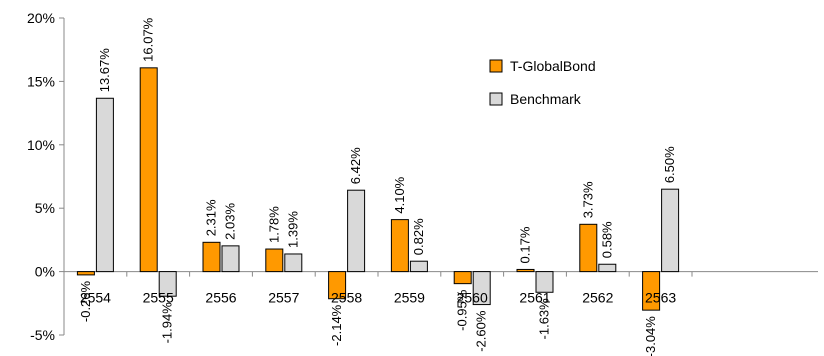 This screenshot has width=824, height=356. Describe the element at coordinates (597, 298) in the screenshot. I see `x-tick-label-2562: 2562` at that location.